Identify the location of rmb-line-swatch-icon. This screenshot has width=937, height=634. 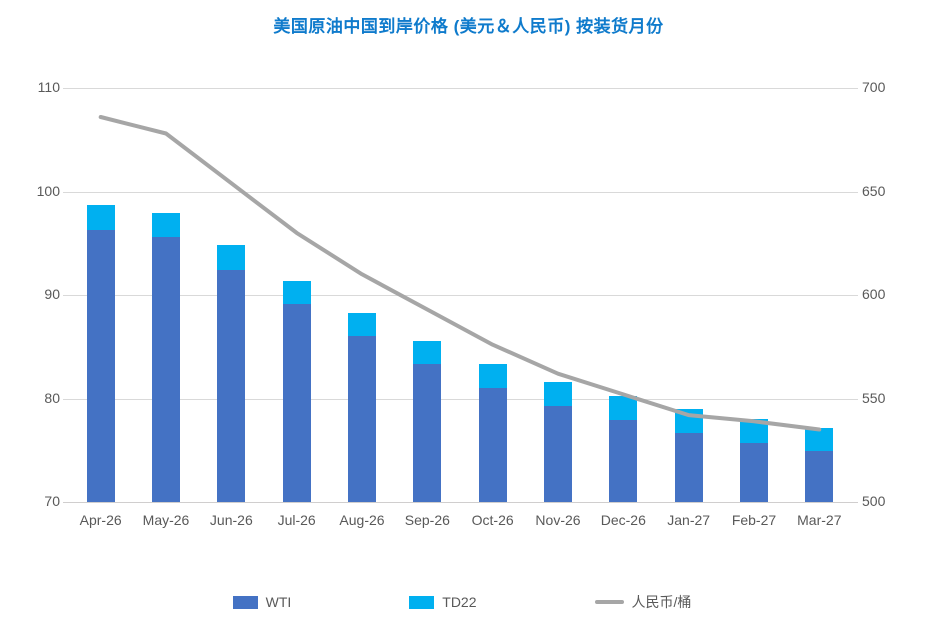
(609, 602).